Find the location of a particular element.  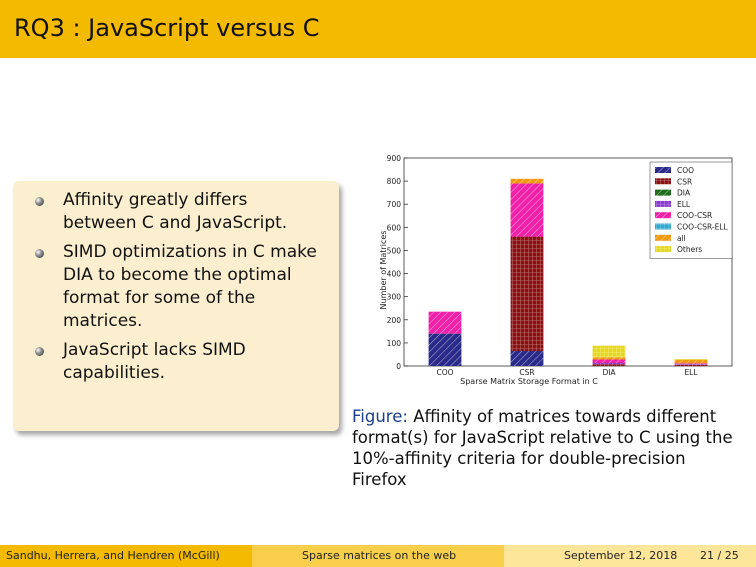

footer-title-section: Sparse matrices on the web is located at coordinates (378, 556).